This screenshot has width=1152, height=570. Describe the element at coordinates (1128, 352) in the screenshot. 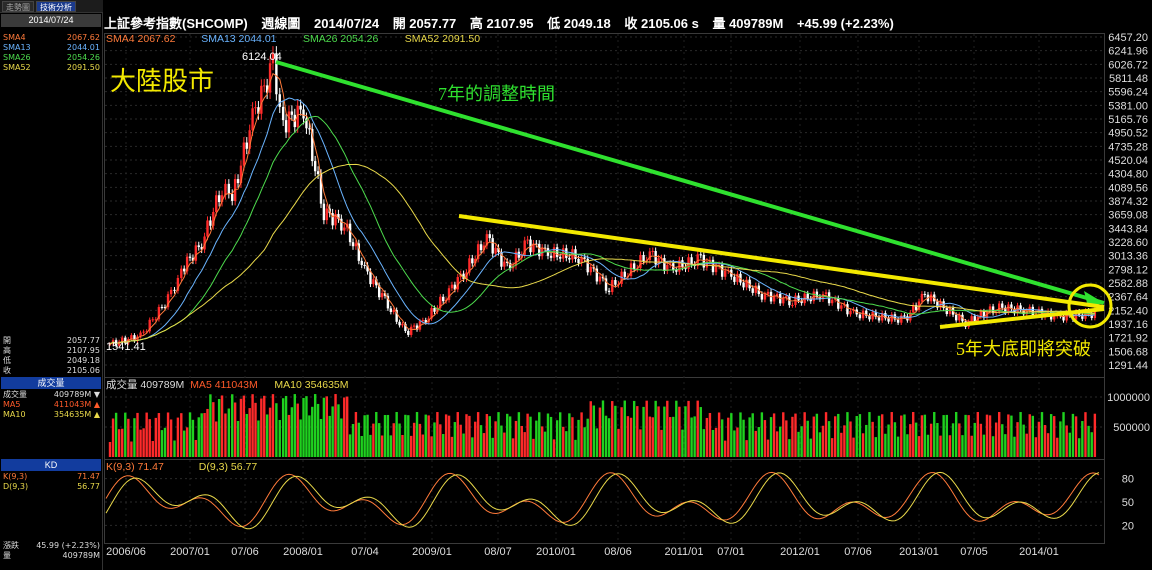

I see `price-tick-label: 1506.68` at that location.